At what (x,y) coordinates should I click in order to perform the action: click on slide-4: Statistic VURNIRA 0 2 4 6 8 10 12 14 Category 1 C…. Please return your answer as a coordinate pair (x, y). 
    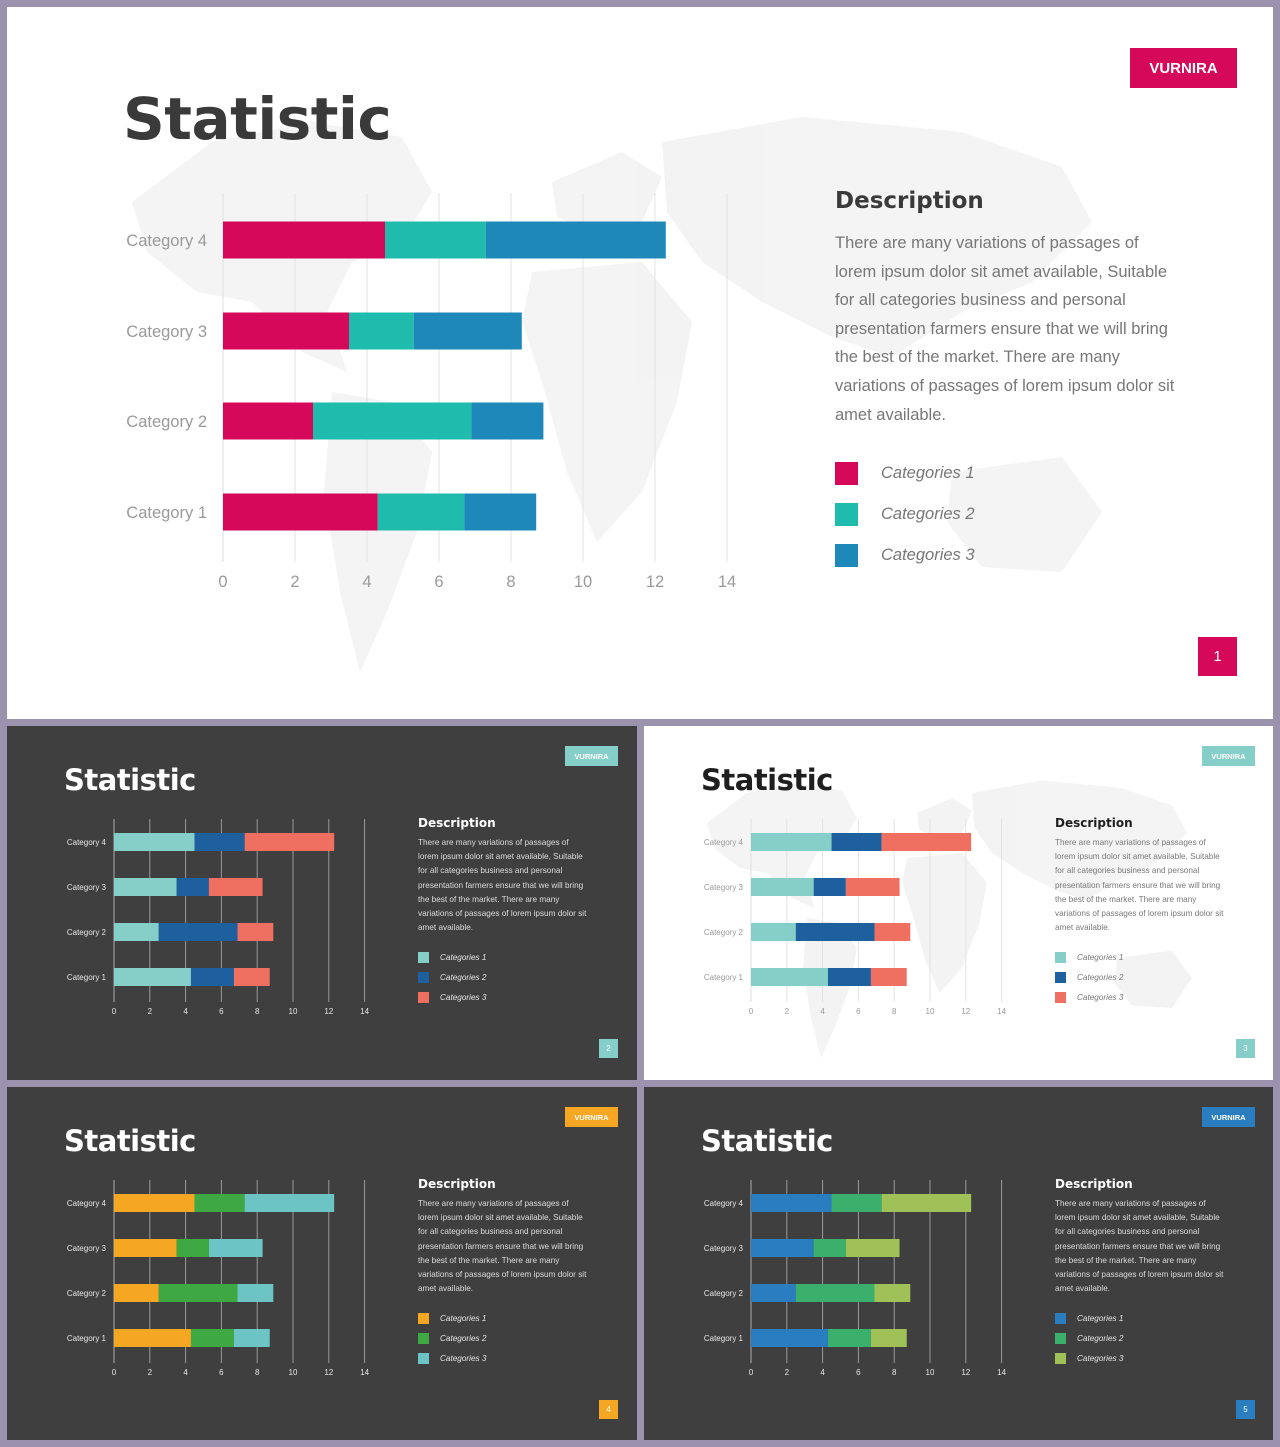
    Looking at the image, I should click on (322, 1263).